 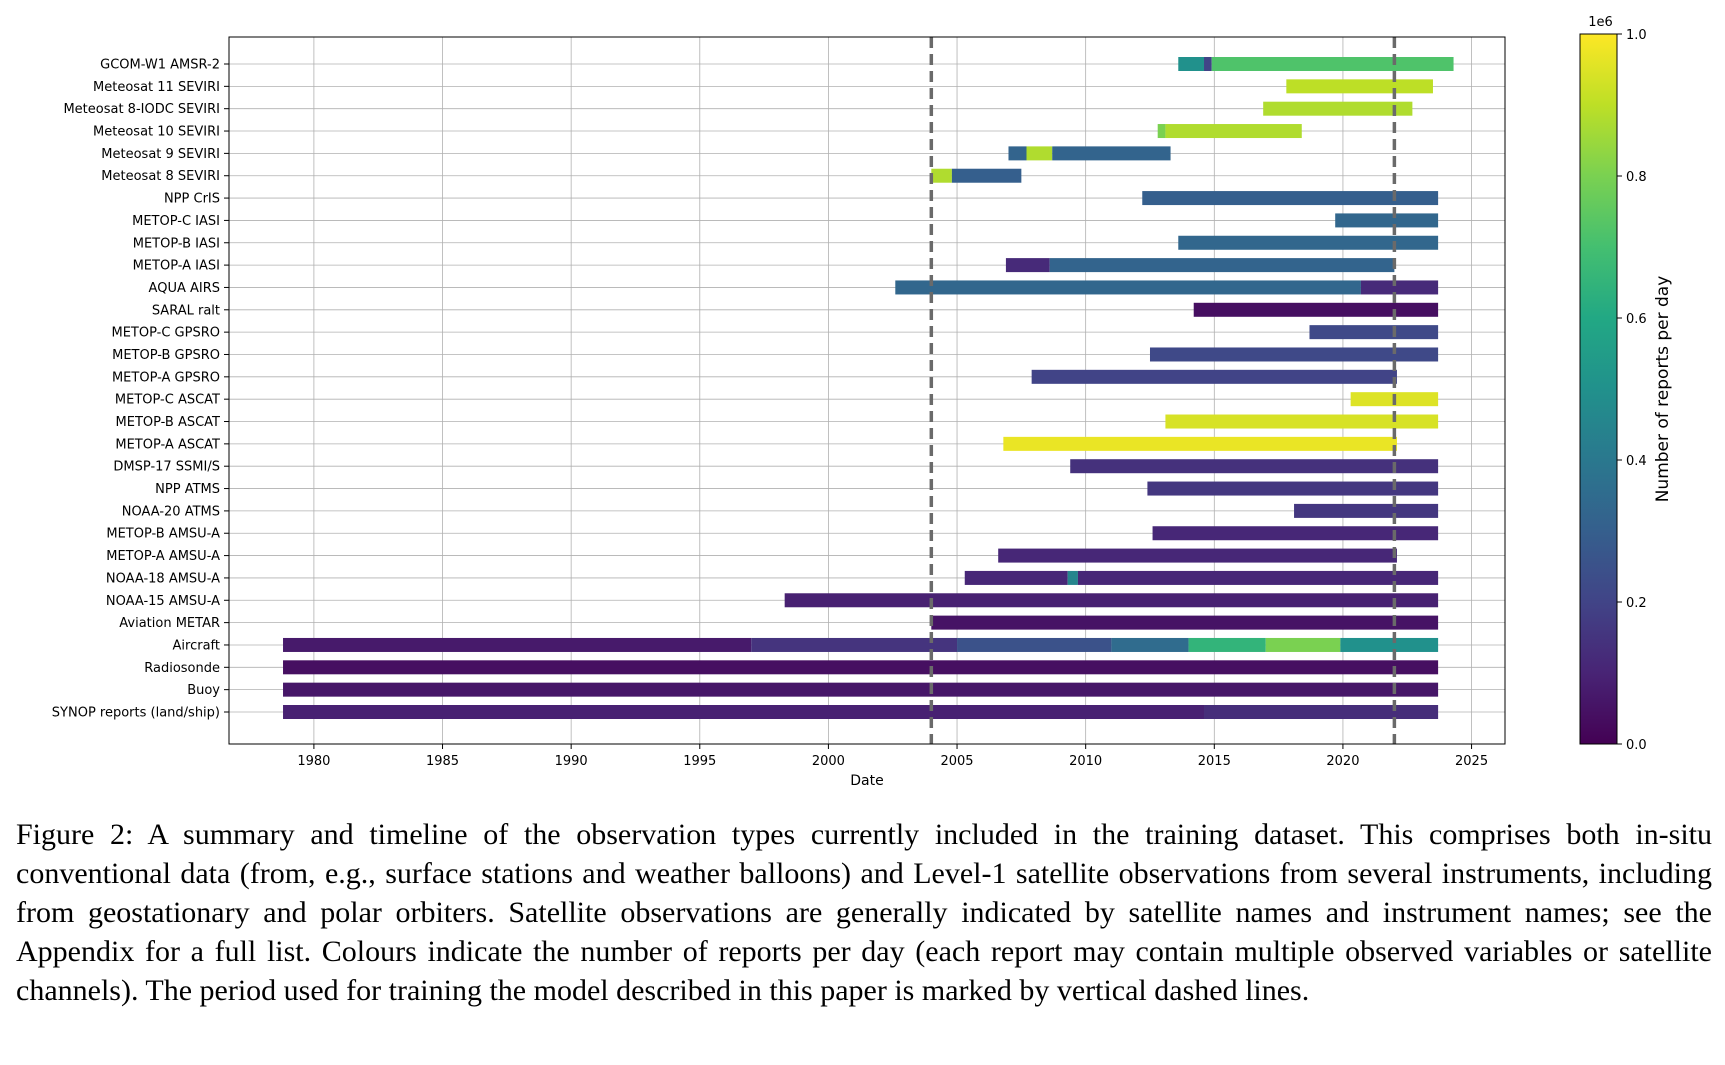 I want to click on x-tick-label: 1995, so click(x=699, y=761).